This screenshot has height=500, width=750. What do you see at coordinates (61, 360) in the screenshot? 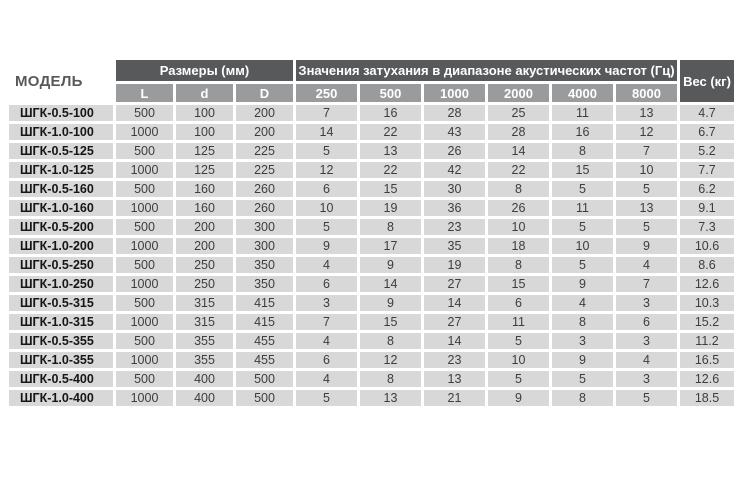
I see `model-cell: ШГК-1.0-355` at bounding box center [61, 360].